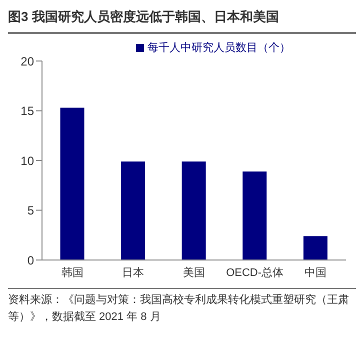  What do you see at coordinates (315, 272) in the screenshot?
I see `x-tick-label: 中国` at bounding box center [315, 272].